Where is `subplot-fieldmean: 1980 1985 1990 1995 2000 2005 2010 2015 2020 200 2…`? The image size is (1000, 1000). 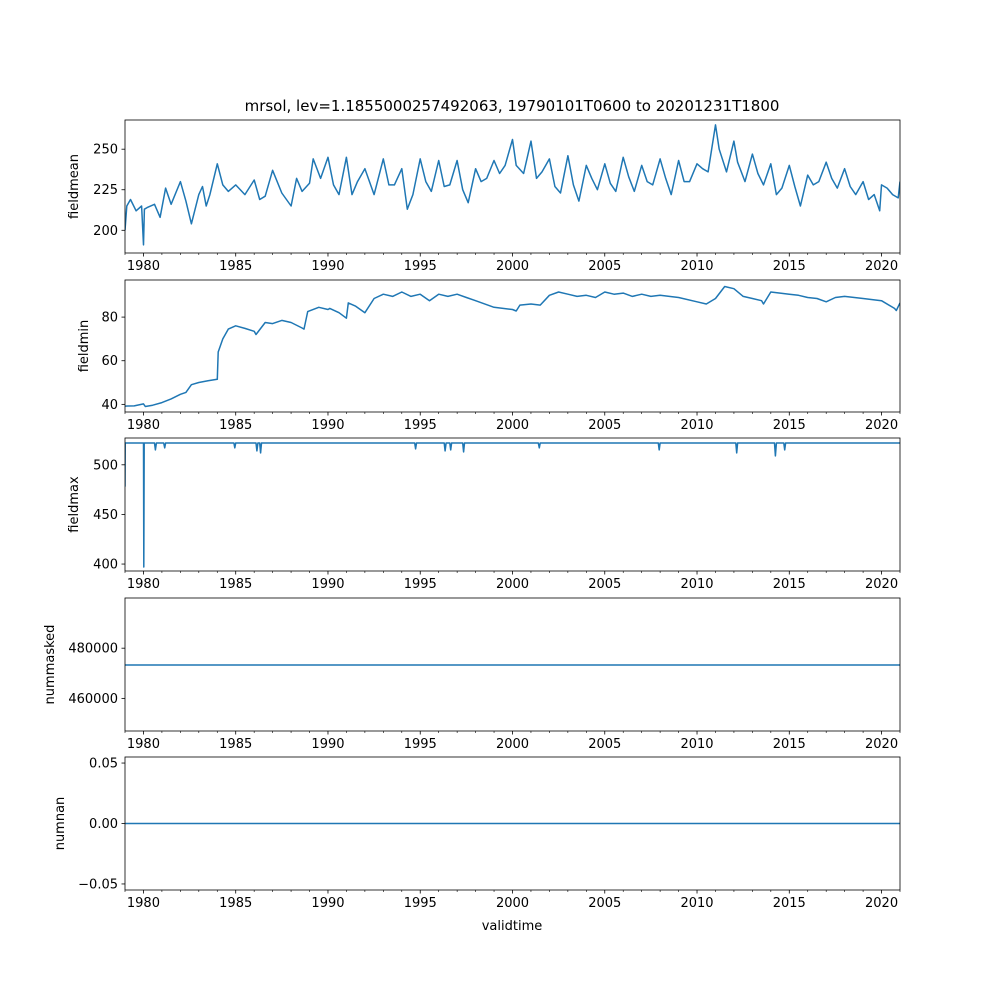
subplot-fieldmean: 1980 1985 1990 1995 2000 2005 2010 2015 2020 200 2… is located at coordinates (484, 196).